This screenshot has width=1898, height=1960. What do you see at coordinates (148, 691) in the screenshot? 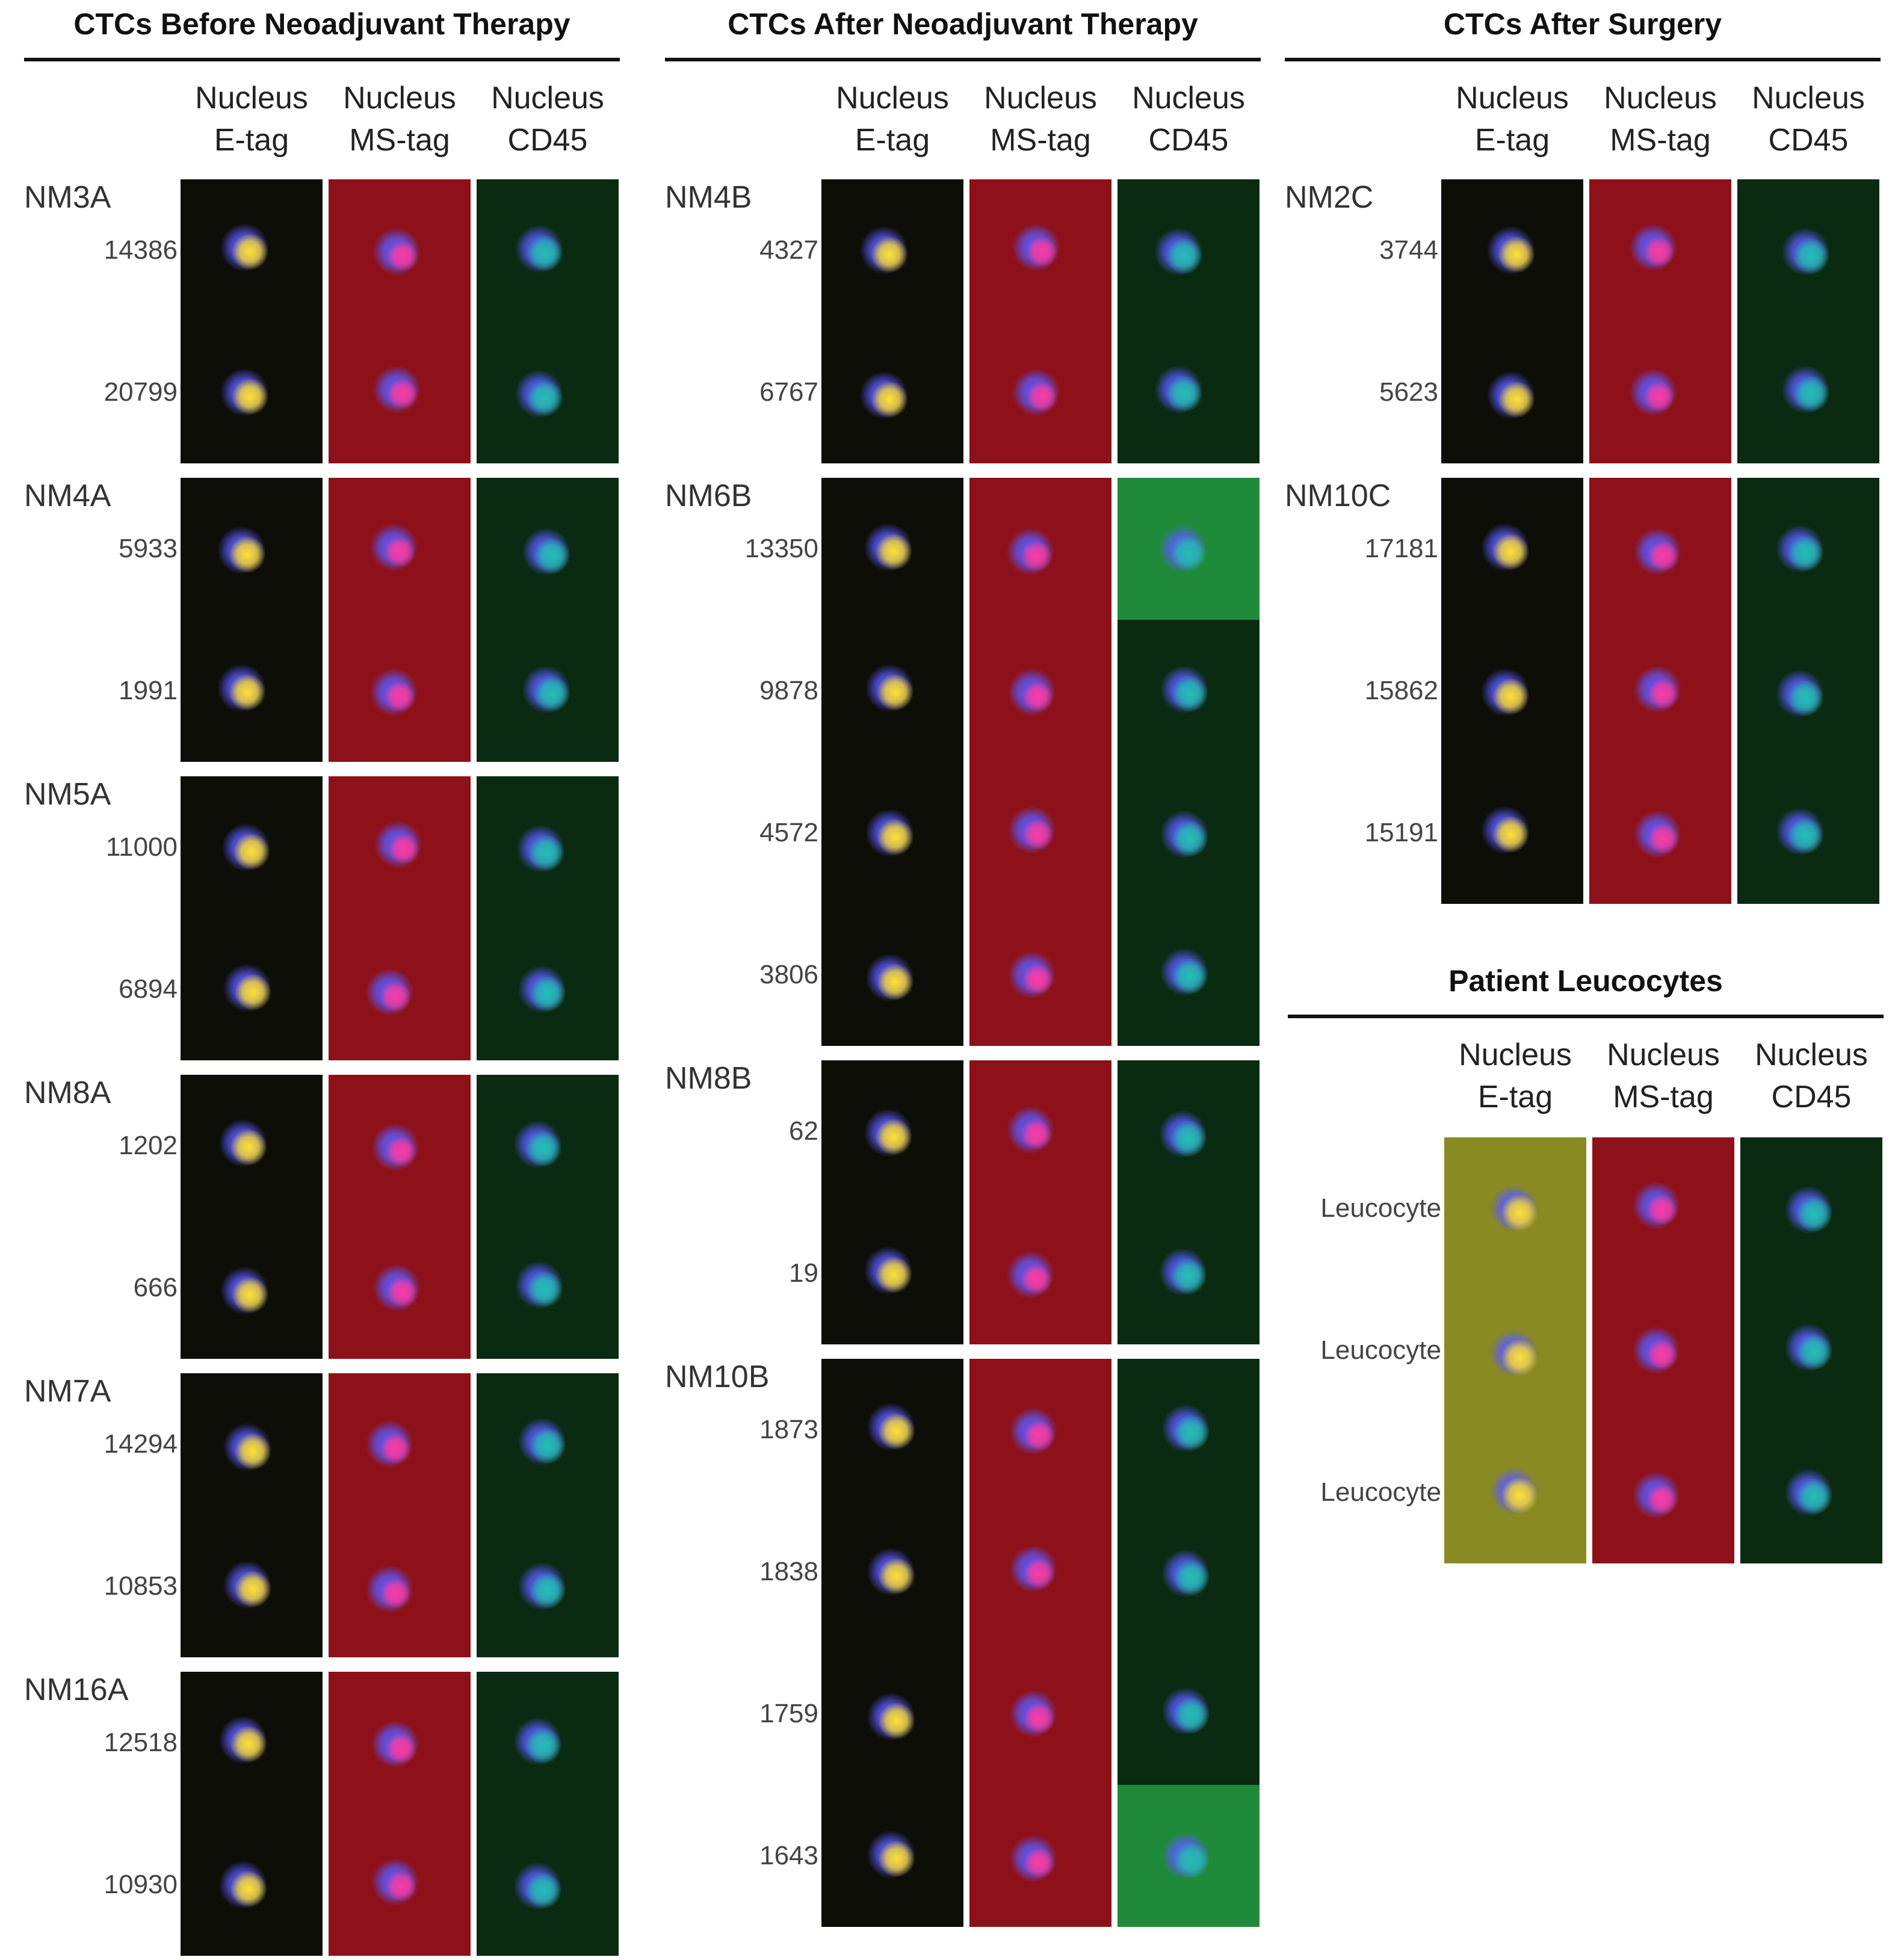
I see `cell-id-label: 1991` at bounding box center [148, 691].